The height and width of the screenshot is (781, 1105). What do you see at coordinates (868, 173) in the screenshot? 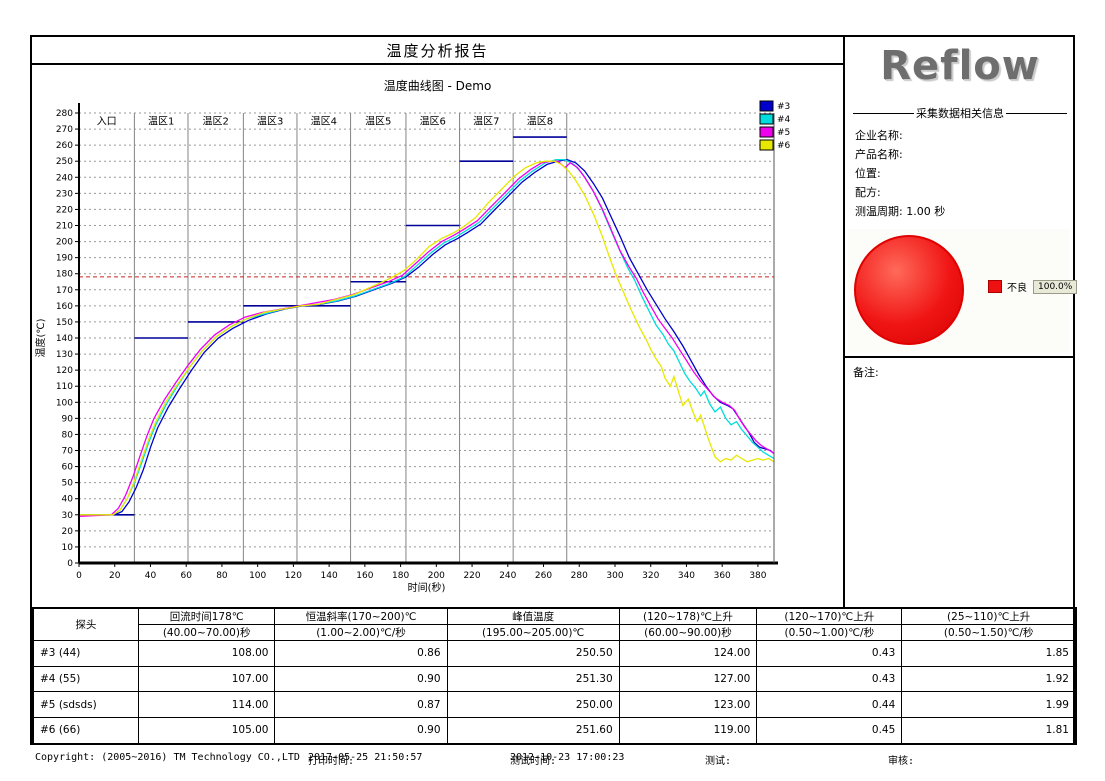
I see `info-field-label: 位置:` at bounding box center [868, 173].